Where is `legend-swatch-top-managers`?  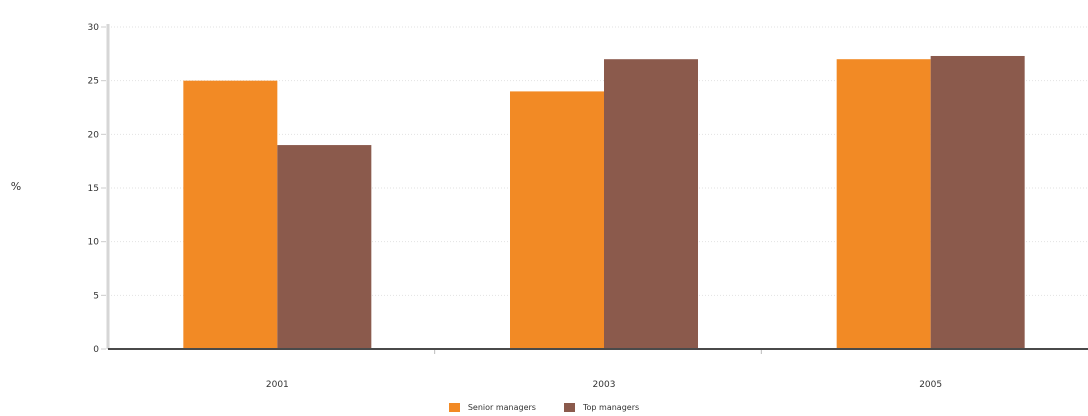
legend-swatch-top-managers is located at coordinates (569, 407).